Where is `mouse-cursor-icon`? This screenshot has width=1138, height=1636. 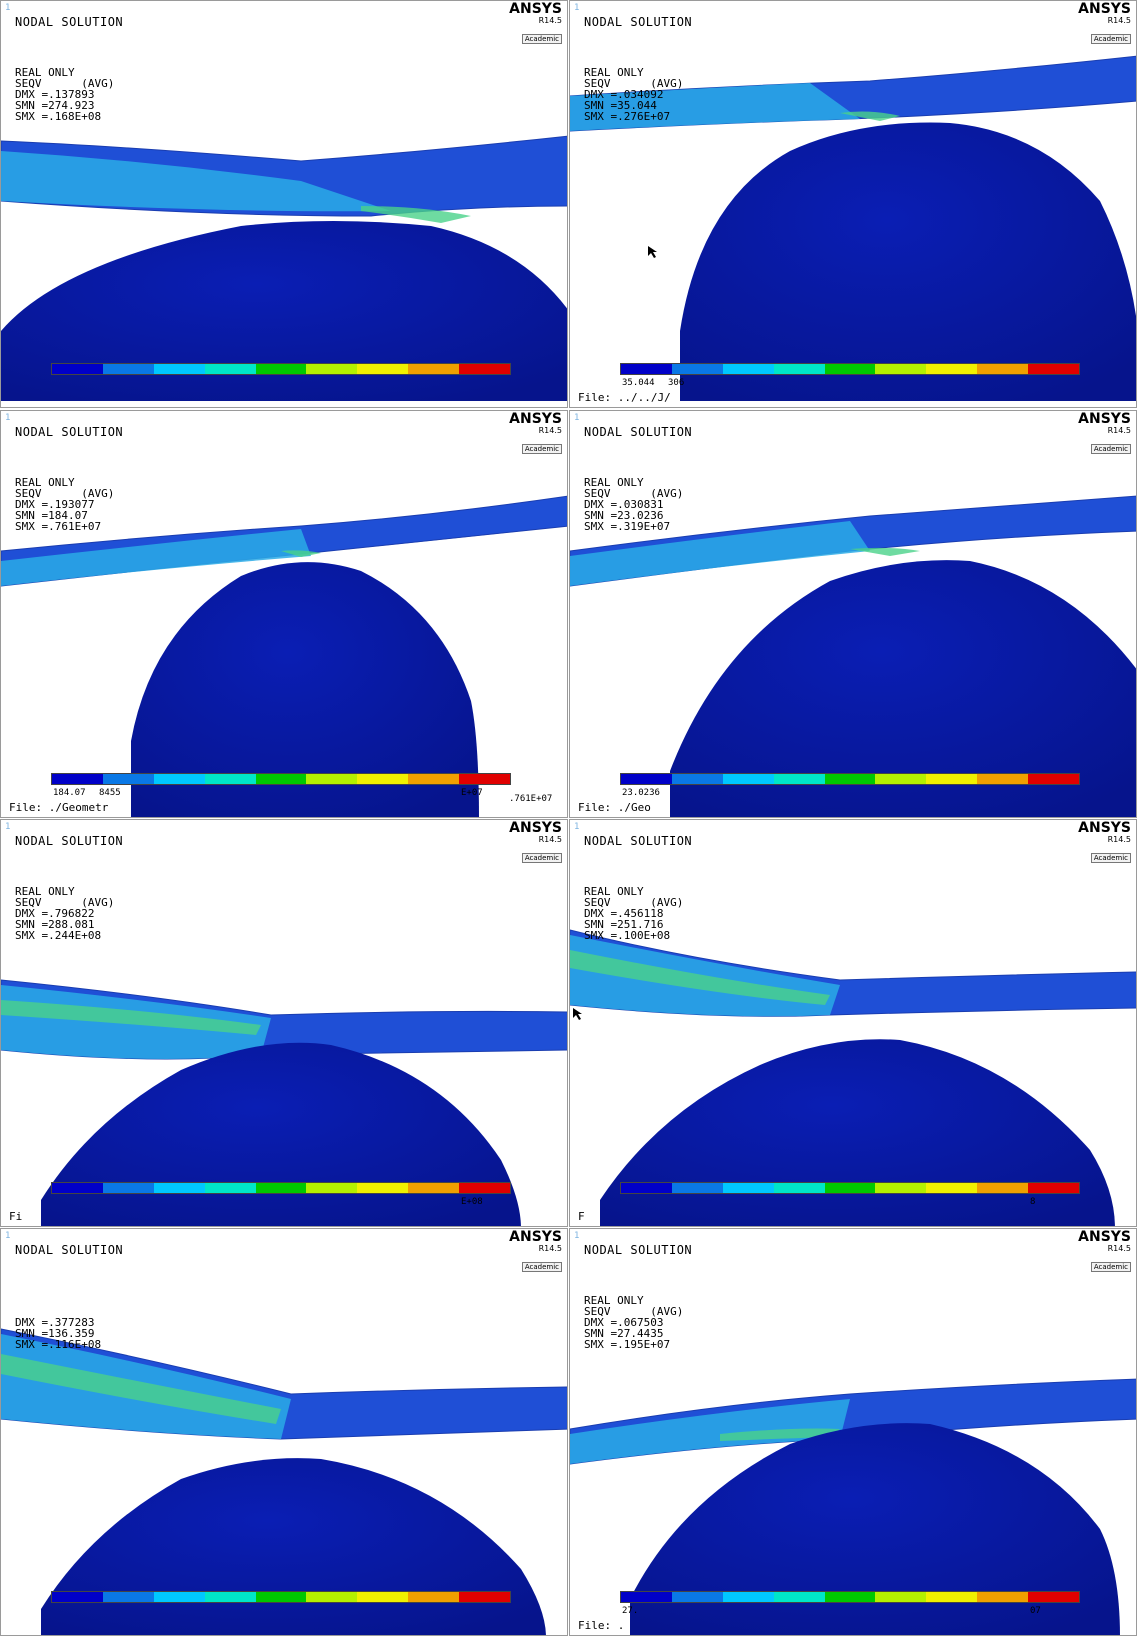
mouse-cursor-icon is located at coordinates (577, 1014).